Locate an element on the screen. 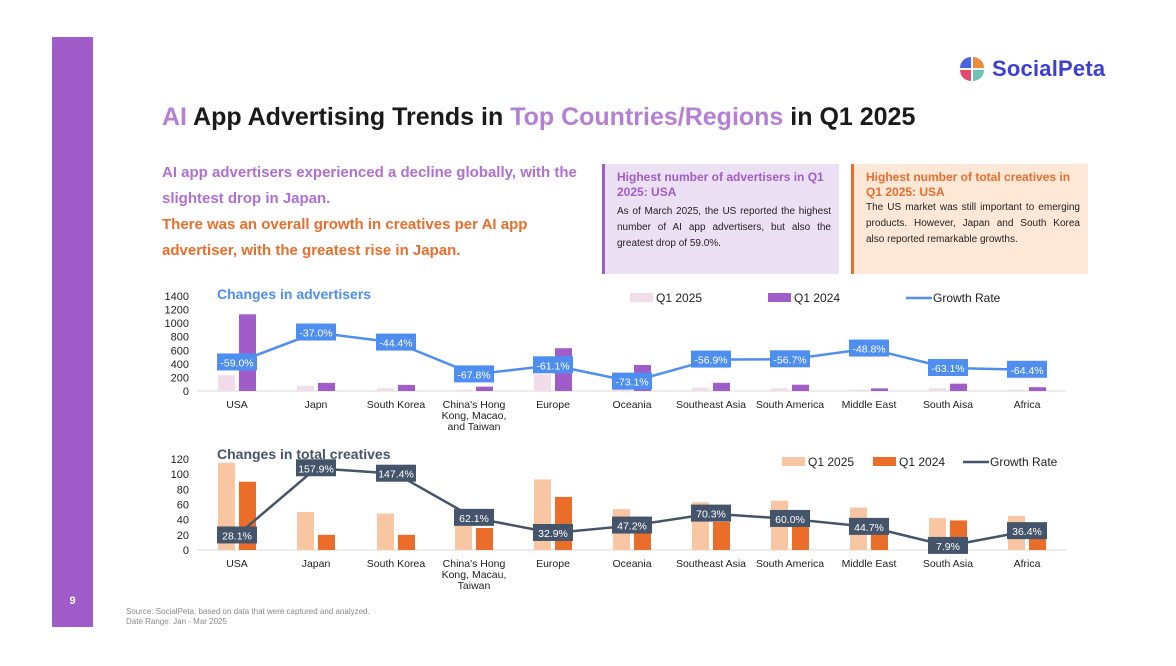 The image size is (1176, 666). category-label: and Taiwan is located at coordinates (474, 427).